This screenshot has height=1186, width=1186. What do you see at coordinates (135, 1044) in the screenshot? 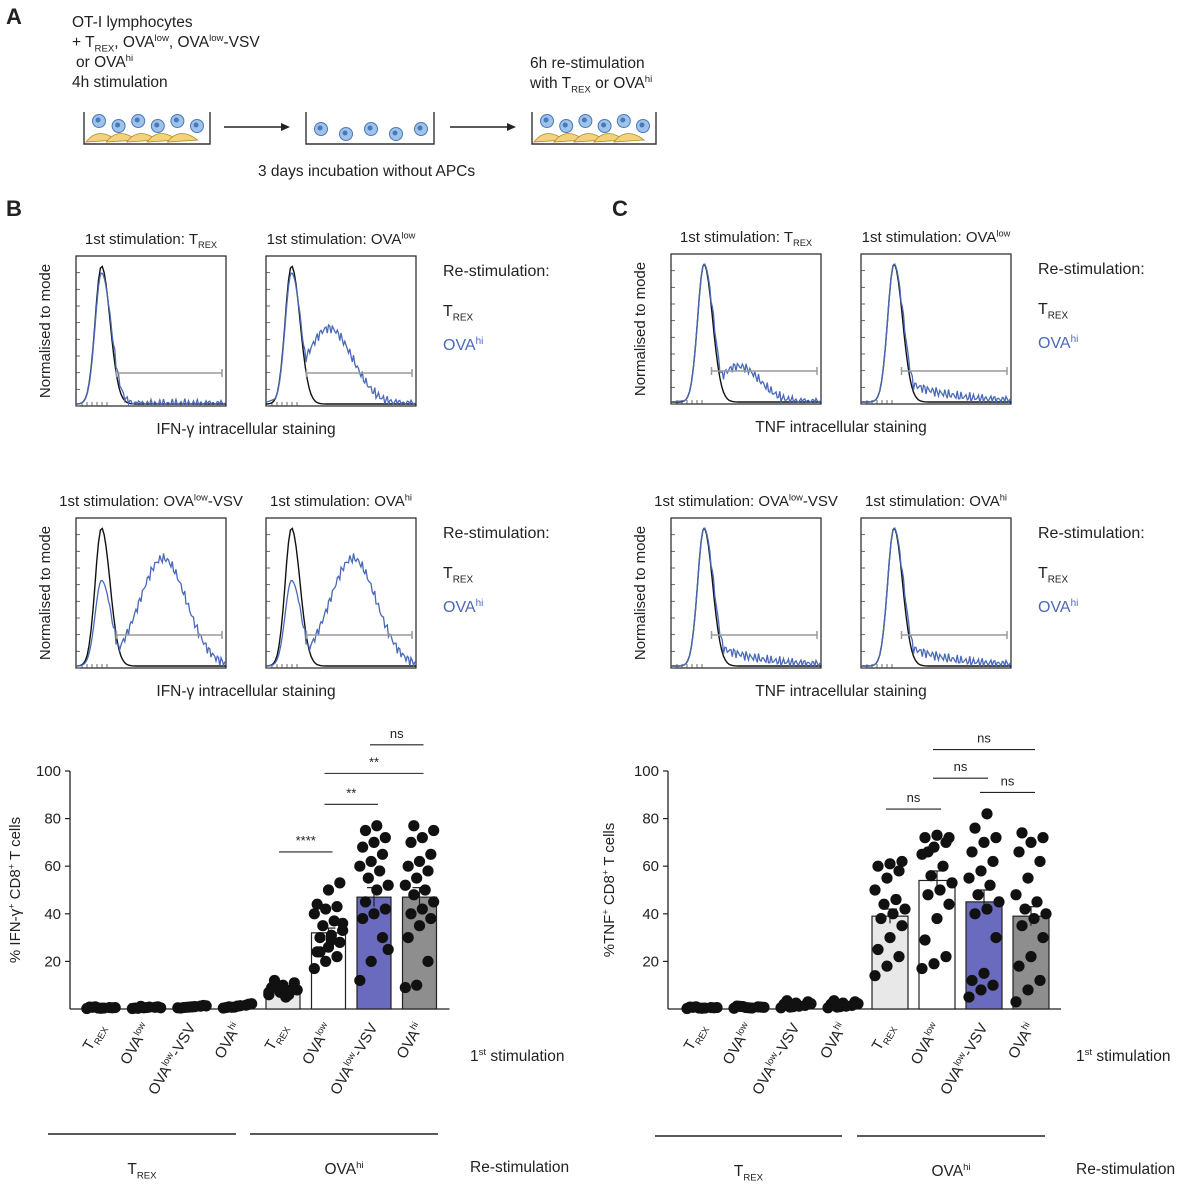
I see `category-label: OVAlow` at bounding box center [135, 1044].